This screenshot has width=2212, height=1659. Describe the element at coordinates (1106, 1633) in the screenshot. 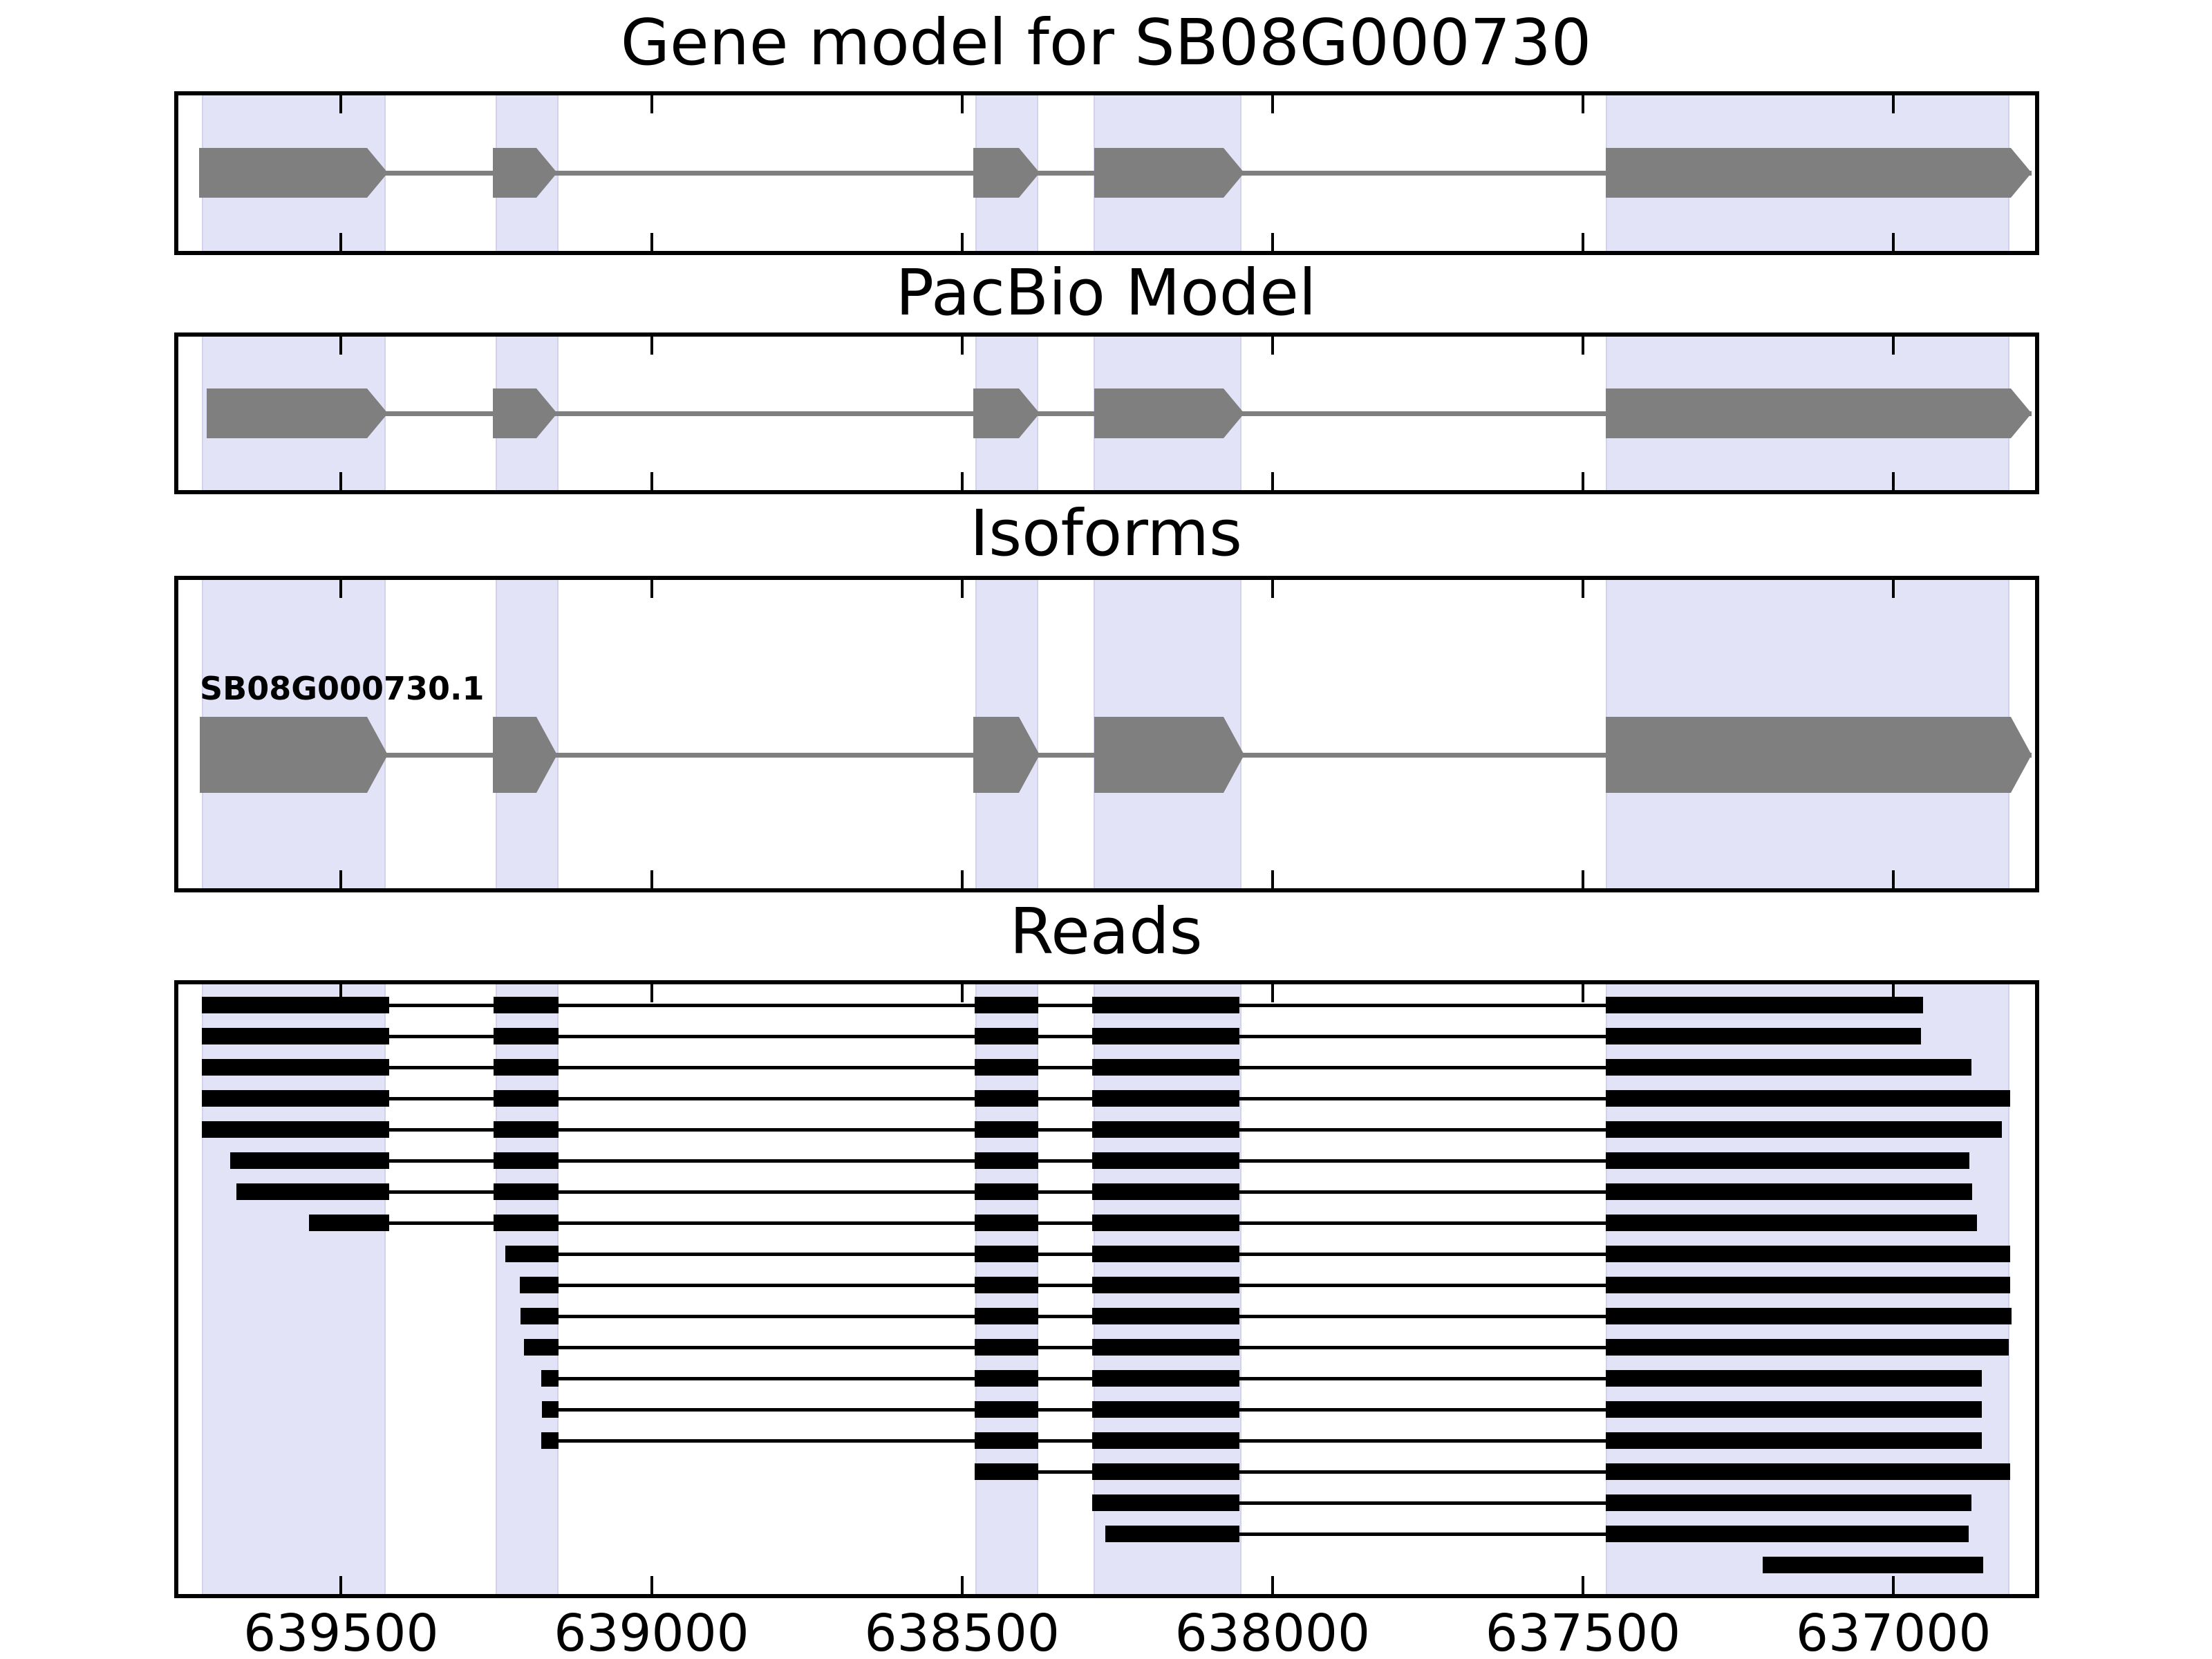

I see `x-axis: 639500 639000 638500 638000 637500 637000` at that location.